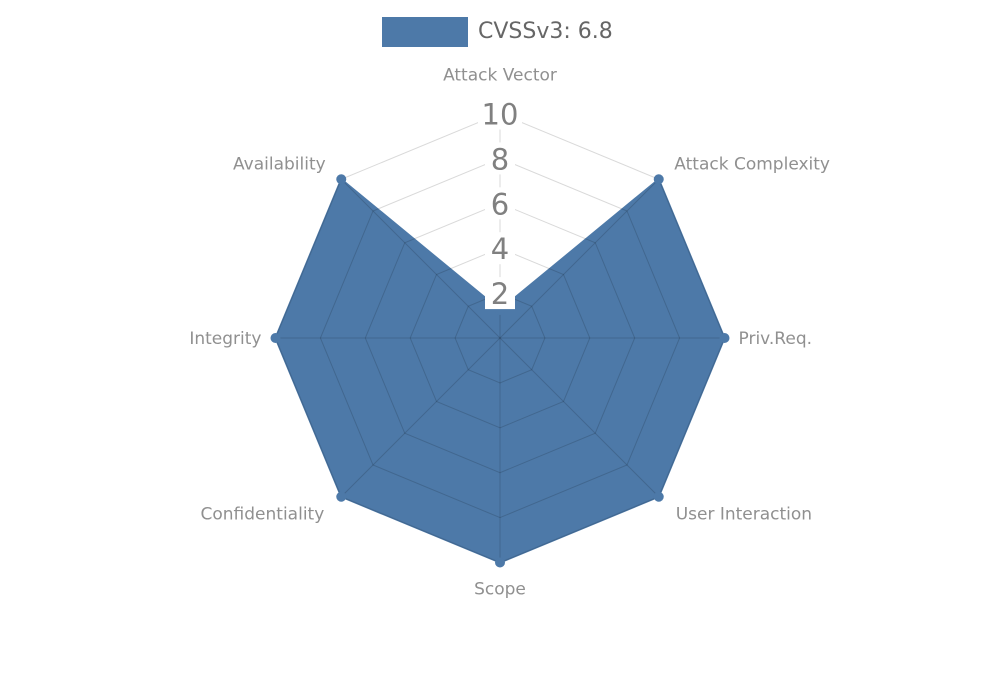 The image size is (1000, 700). Describe the element at coordinates (752, 165) in the screenshot. I see `axis-label-attack-complexity: Attack Complexity` at that location.